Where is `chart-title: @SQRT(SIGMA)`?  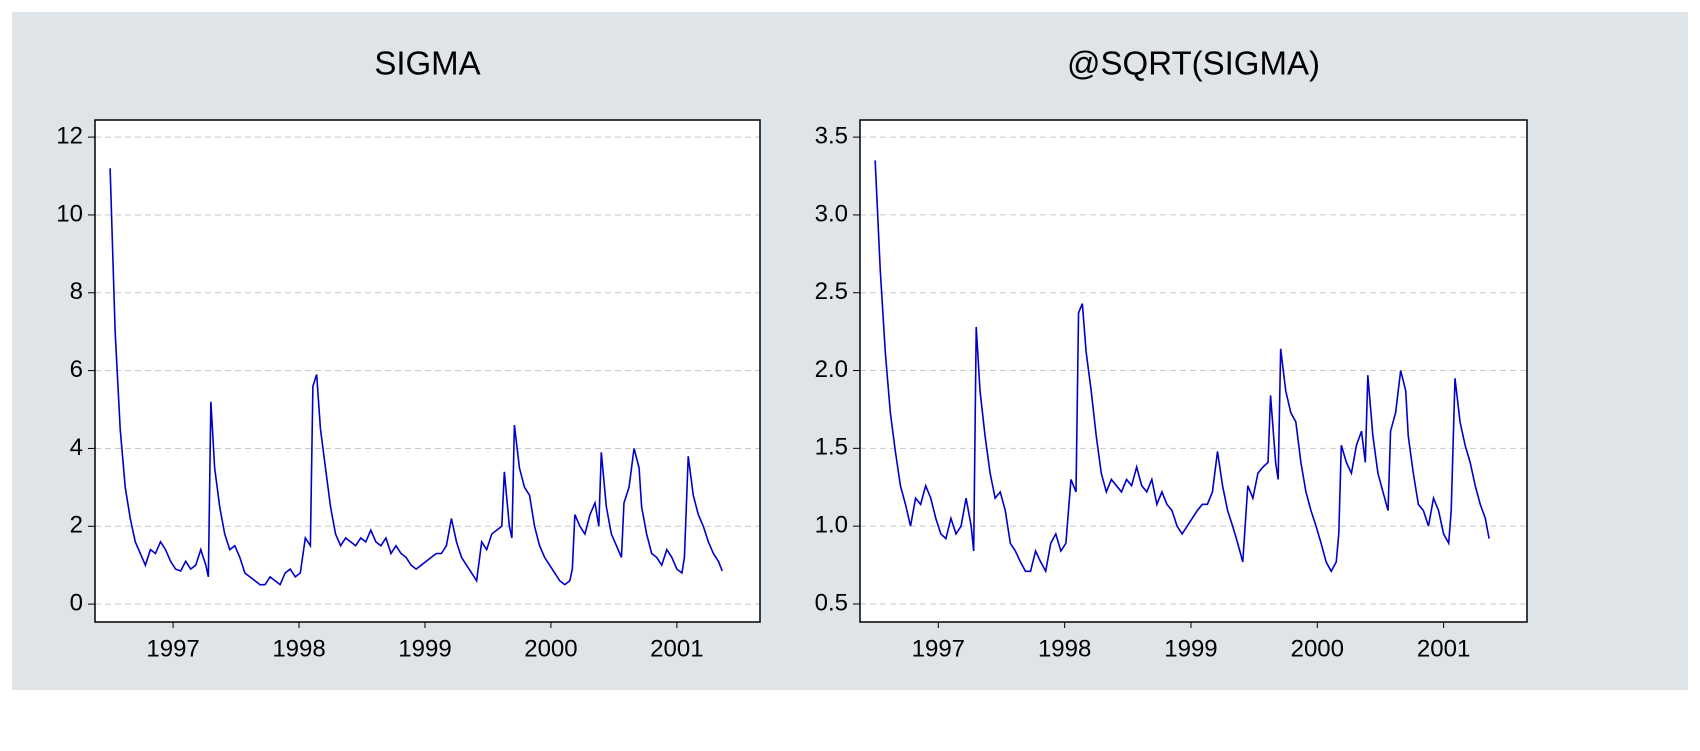
chart-title: @SQRT(SIGMA) is located at coordinates (1193, 63).